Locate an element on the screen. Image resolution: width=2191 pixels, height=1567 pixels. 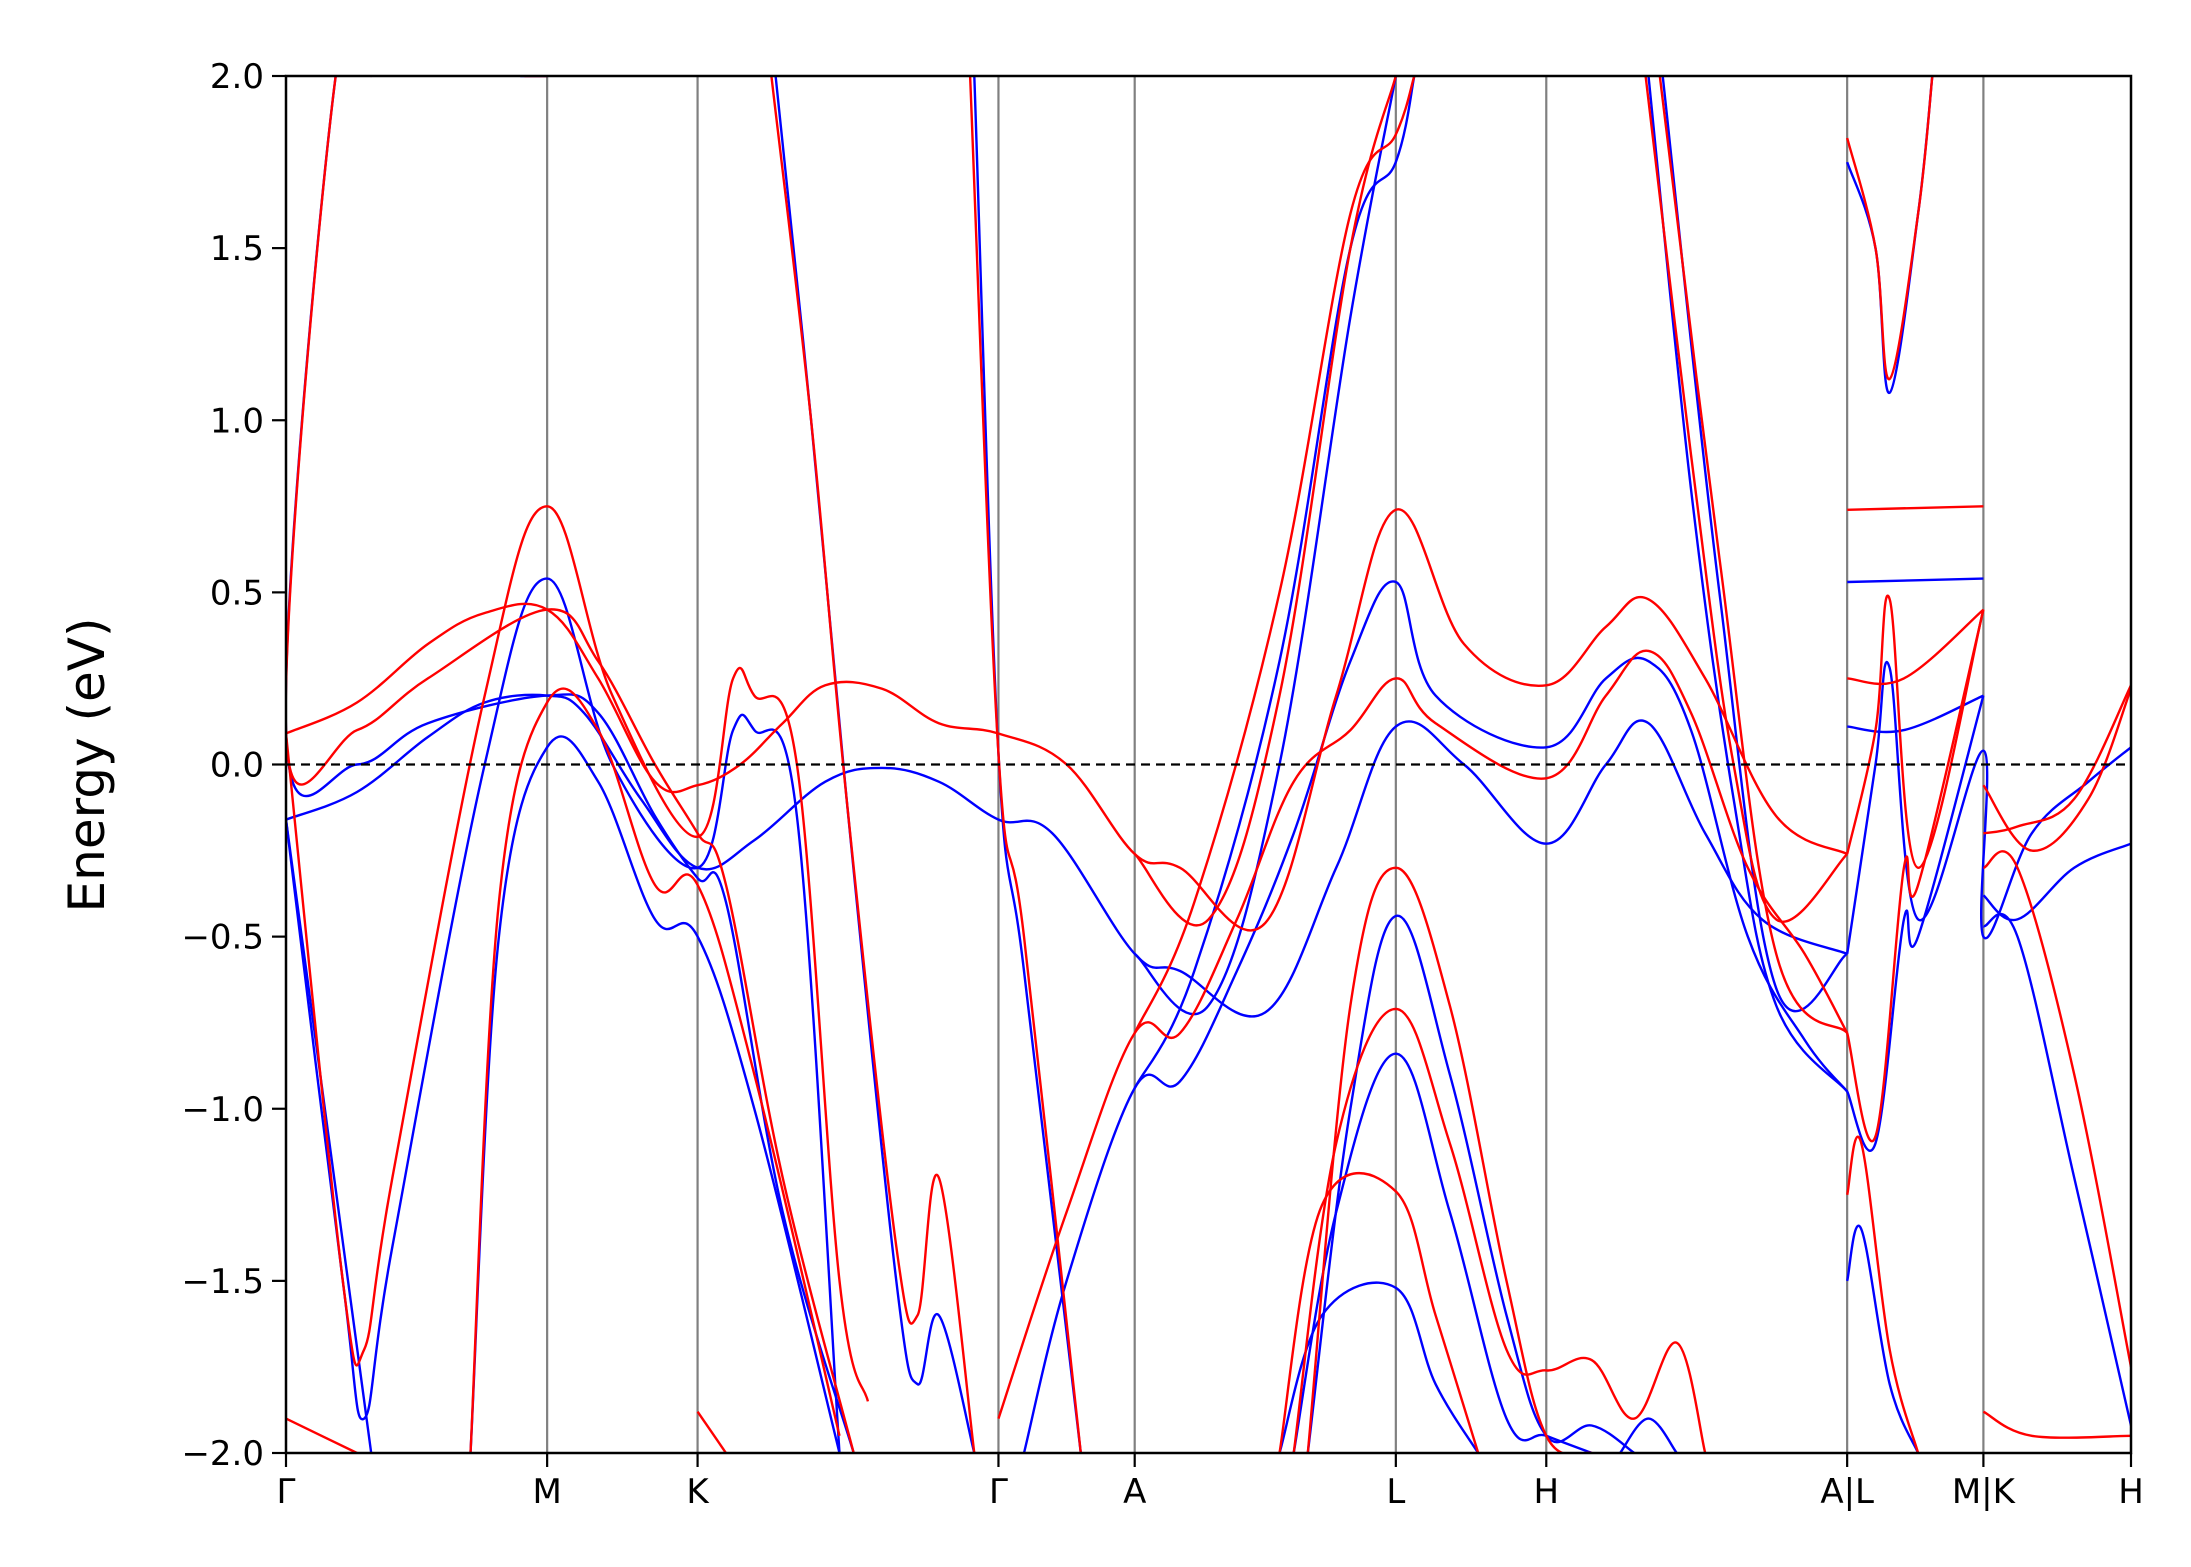
y-tick-label: 2.0 is located at coordinates (237, 77).